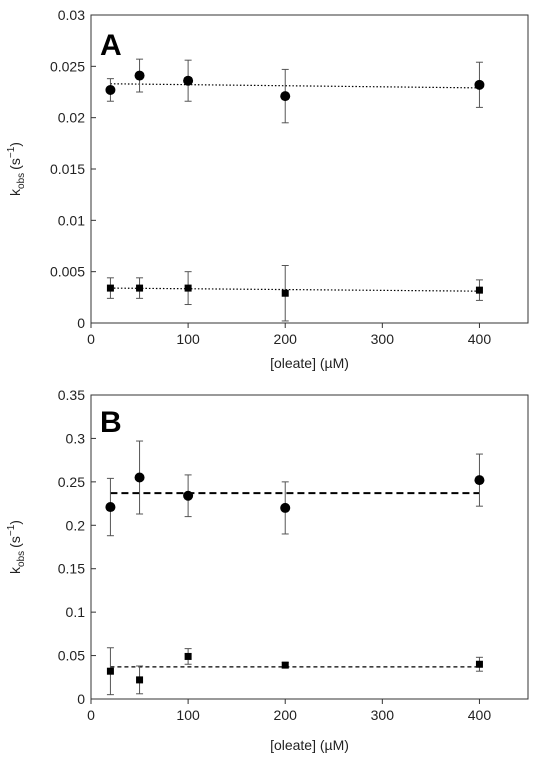 The image size is (550, 764). I want to click on panel-label: A, so click(111, 45).